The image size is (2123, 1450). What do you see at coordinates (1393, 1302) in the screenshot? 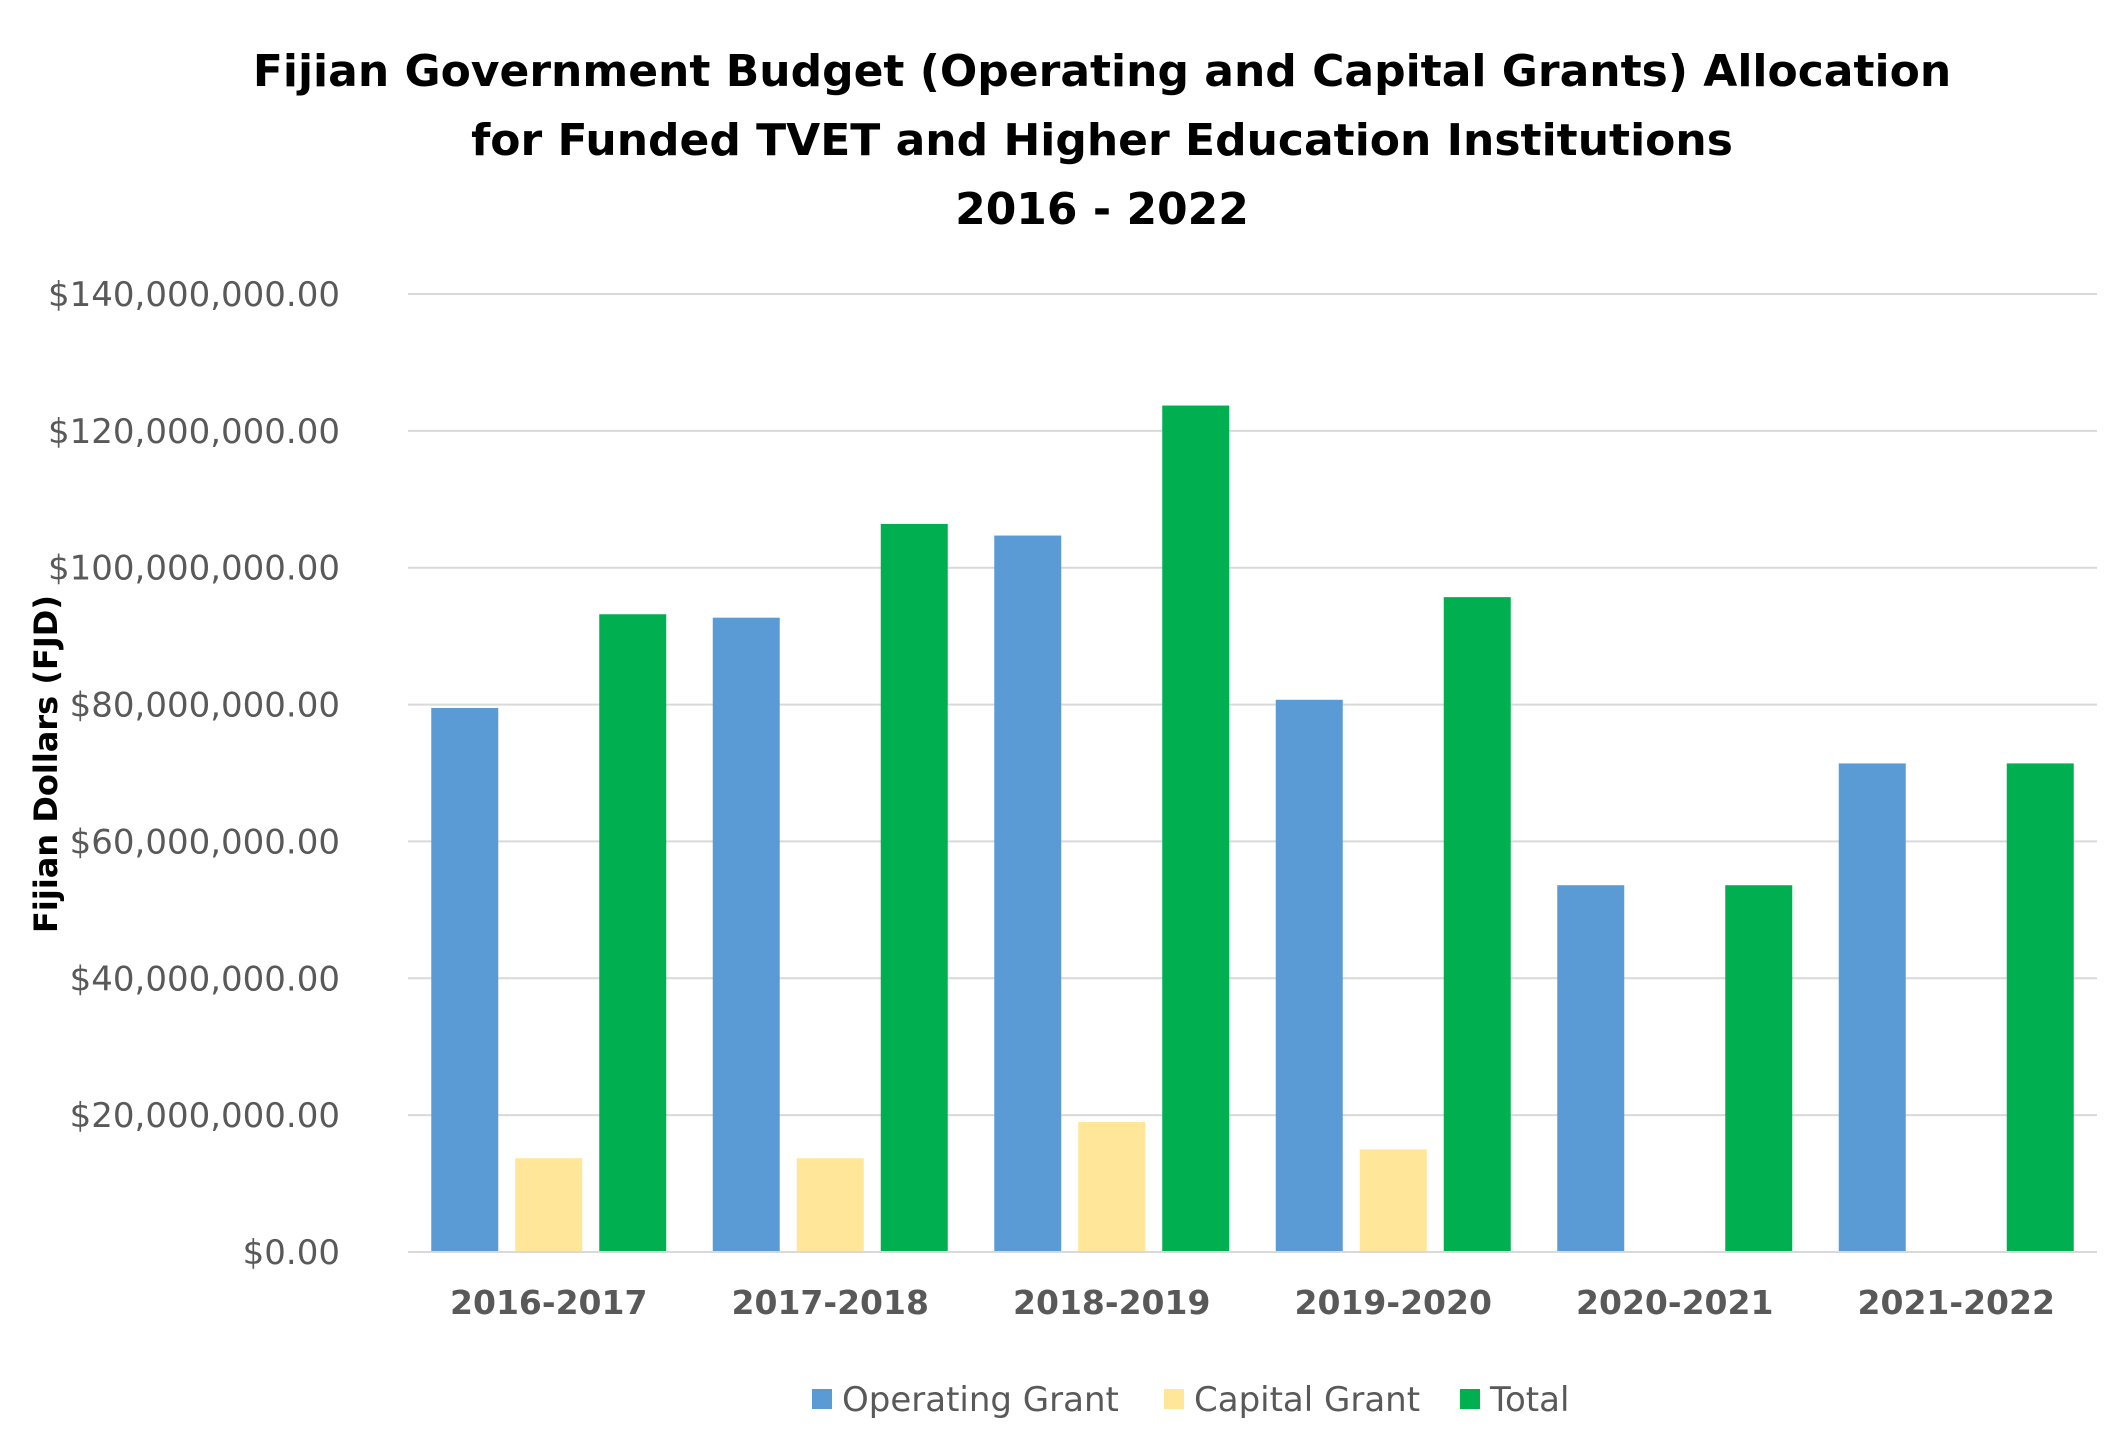
I see `x-tick-label: 2019-2020` at bounding box center [1393, 1302].